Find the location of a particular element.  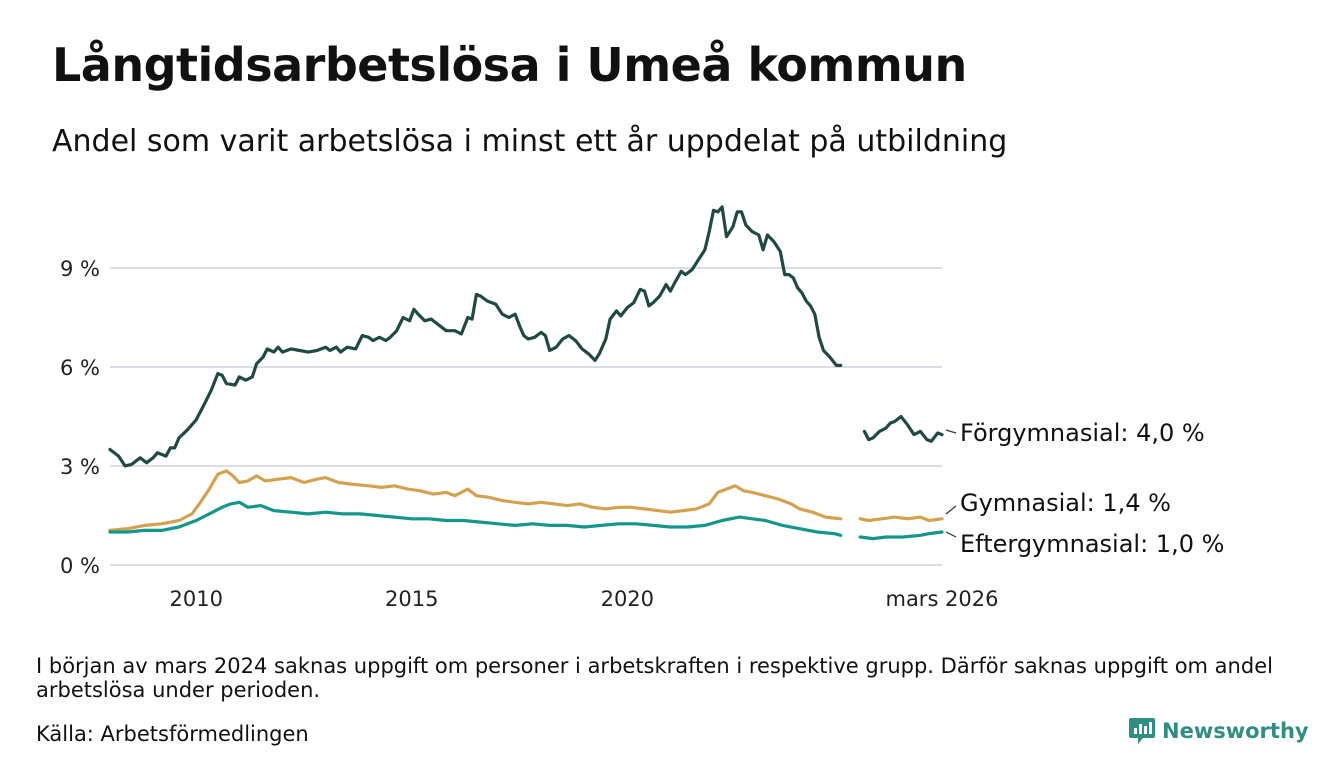

series-line-gymnasial-recent is located at coordinates (901, 519).